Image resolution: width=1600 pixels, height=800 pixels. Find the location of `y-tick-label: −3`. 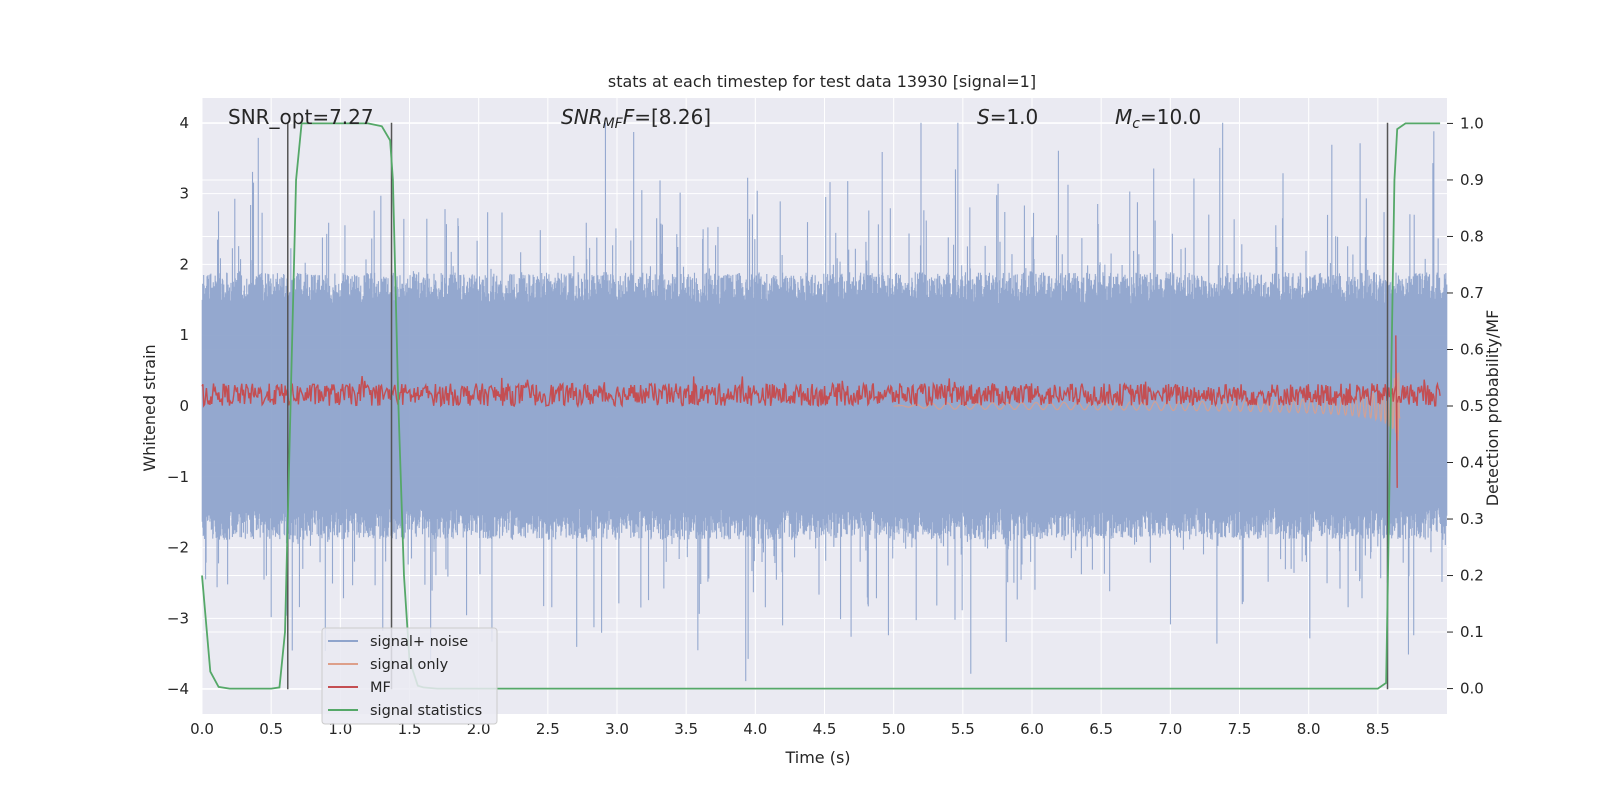

y-tick-label: −3 is located at coordinates (178, 618).